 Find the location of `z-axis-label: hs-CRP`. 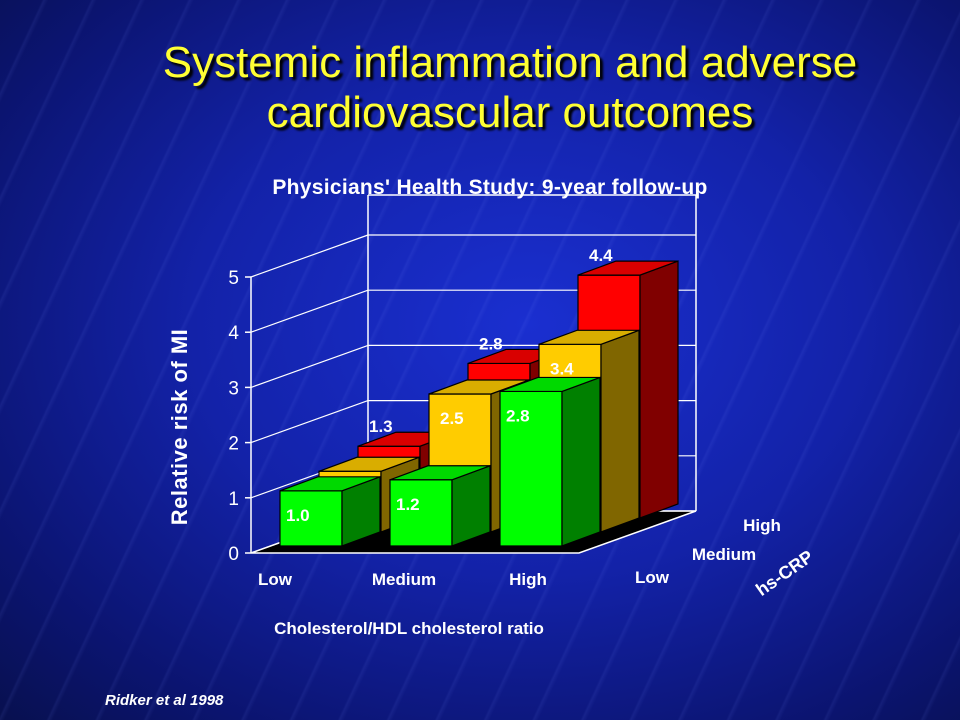

z-axis-label: hs-CRP is located at coordinates (784, 573).